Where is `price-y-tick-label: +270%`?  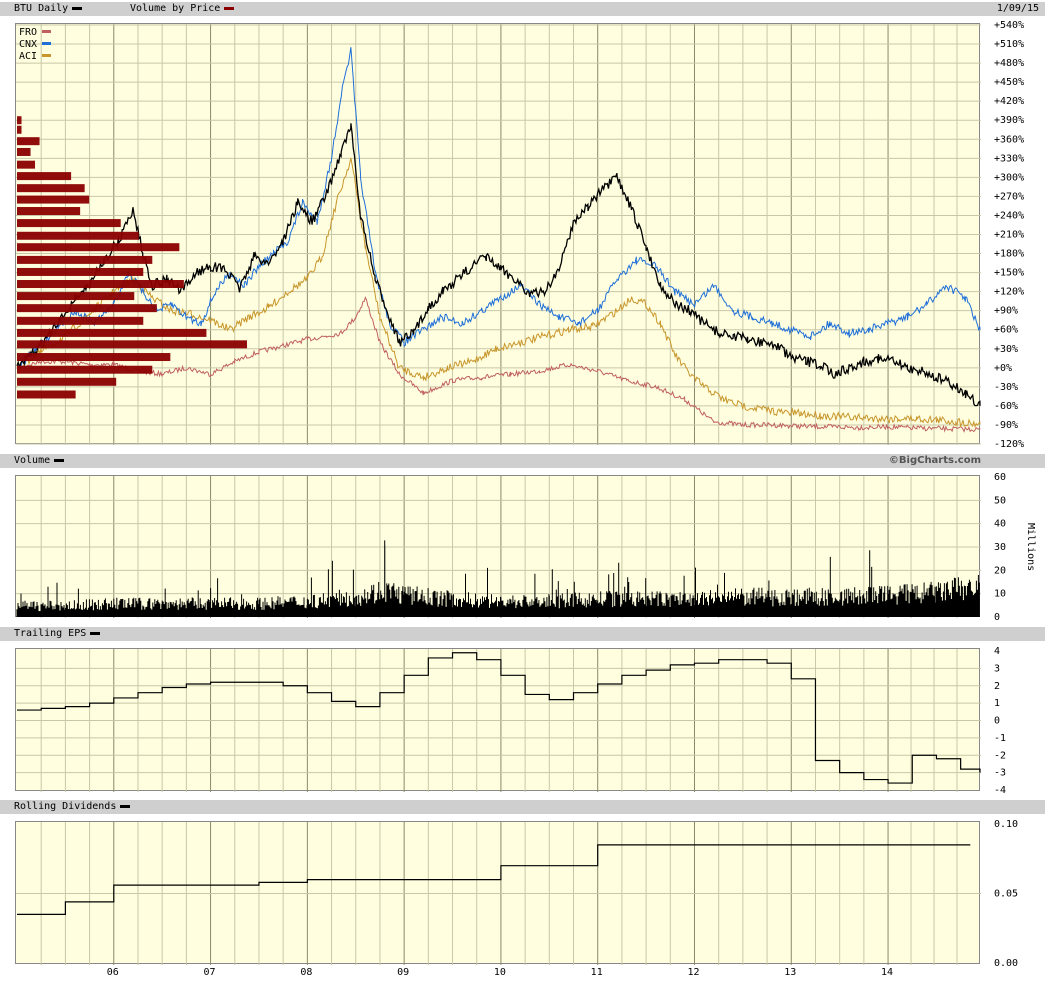
price-y-tick-label: +270% is located at coordinates (1009, 196).